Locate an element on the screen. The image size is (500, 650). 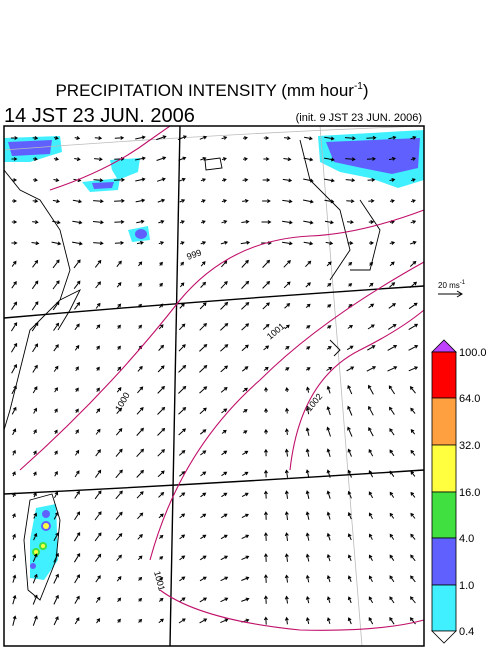
precip-yellow is located at coordinates (43, 546).